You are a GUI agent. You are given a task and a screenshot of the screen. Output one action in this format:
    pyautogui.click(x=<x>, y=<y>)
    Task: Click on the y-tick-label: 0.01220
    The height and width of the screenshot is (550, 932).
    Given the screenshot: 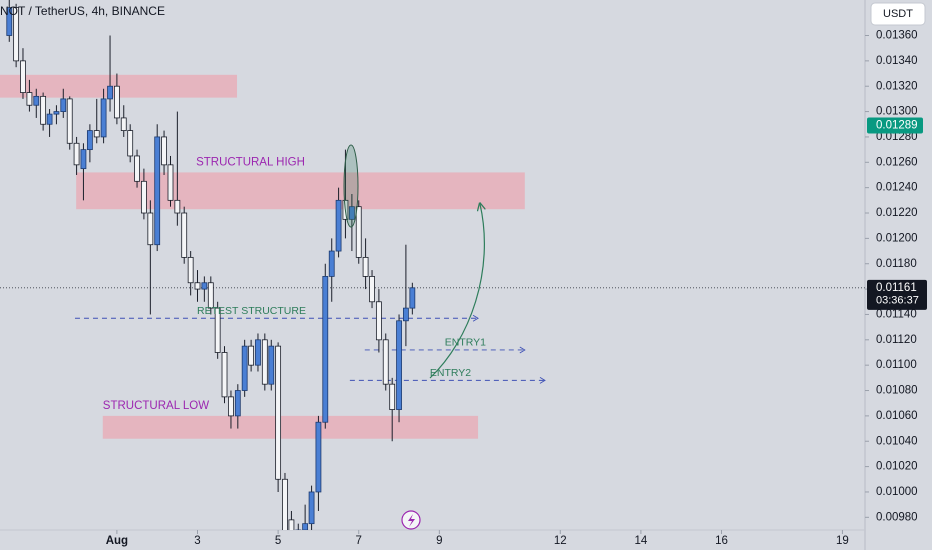 What is the action you would take?
    pyautogui.click(x=897, y=213)
    